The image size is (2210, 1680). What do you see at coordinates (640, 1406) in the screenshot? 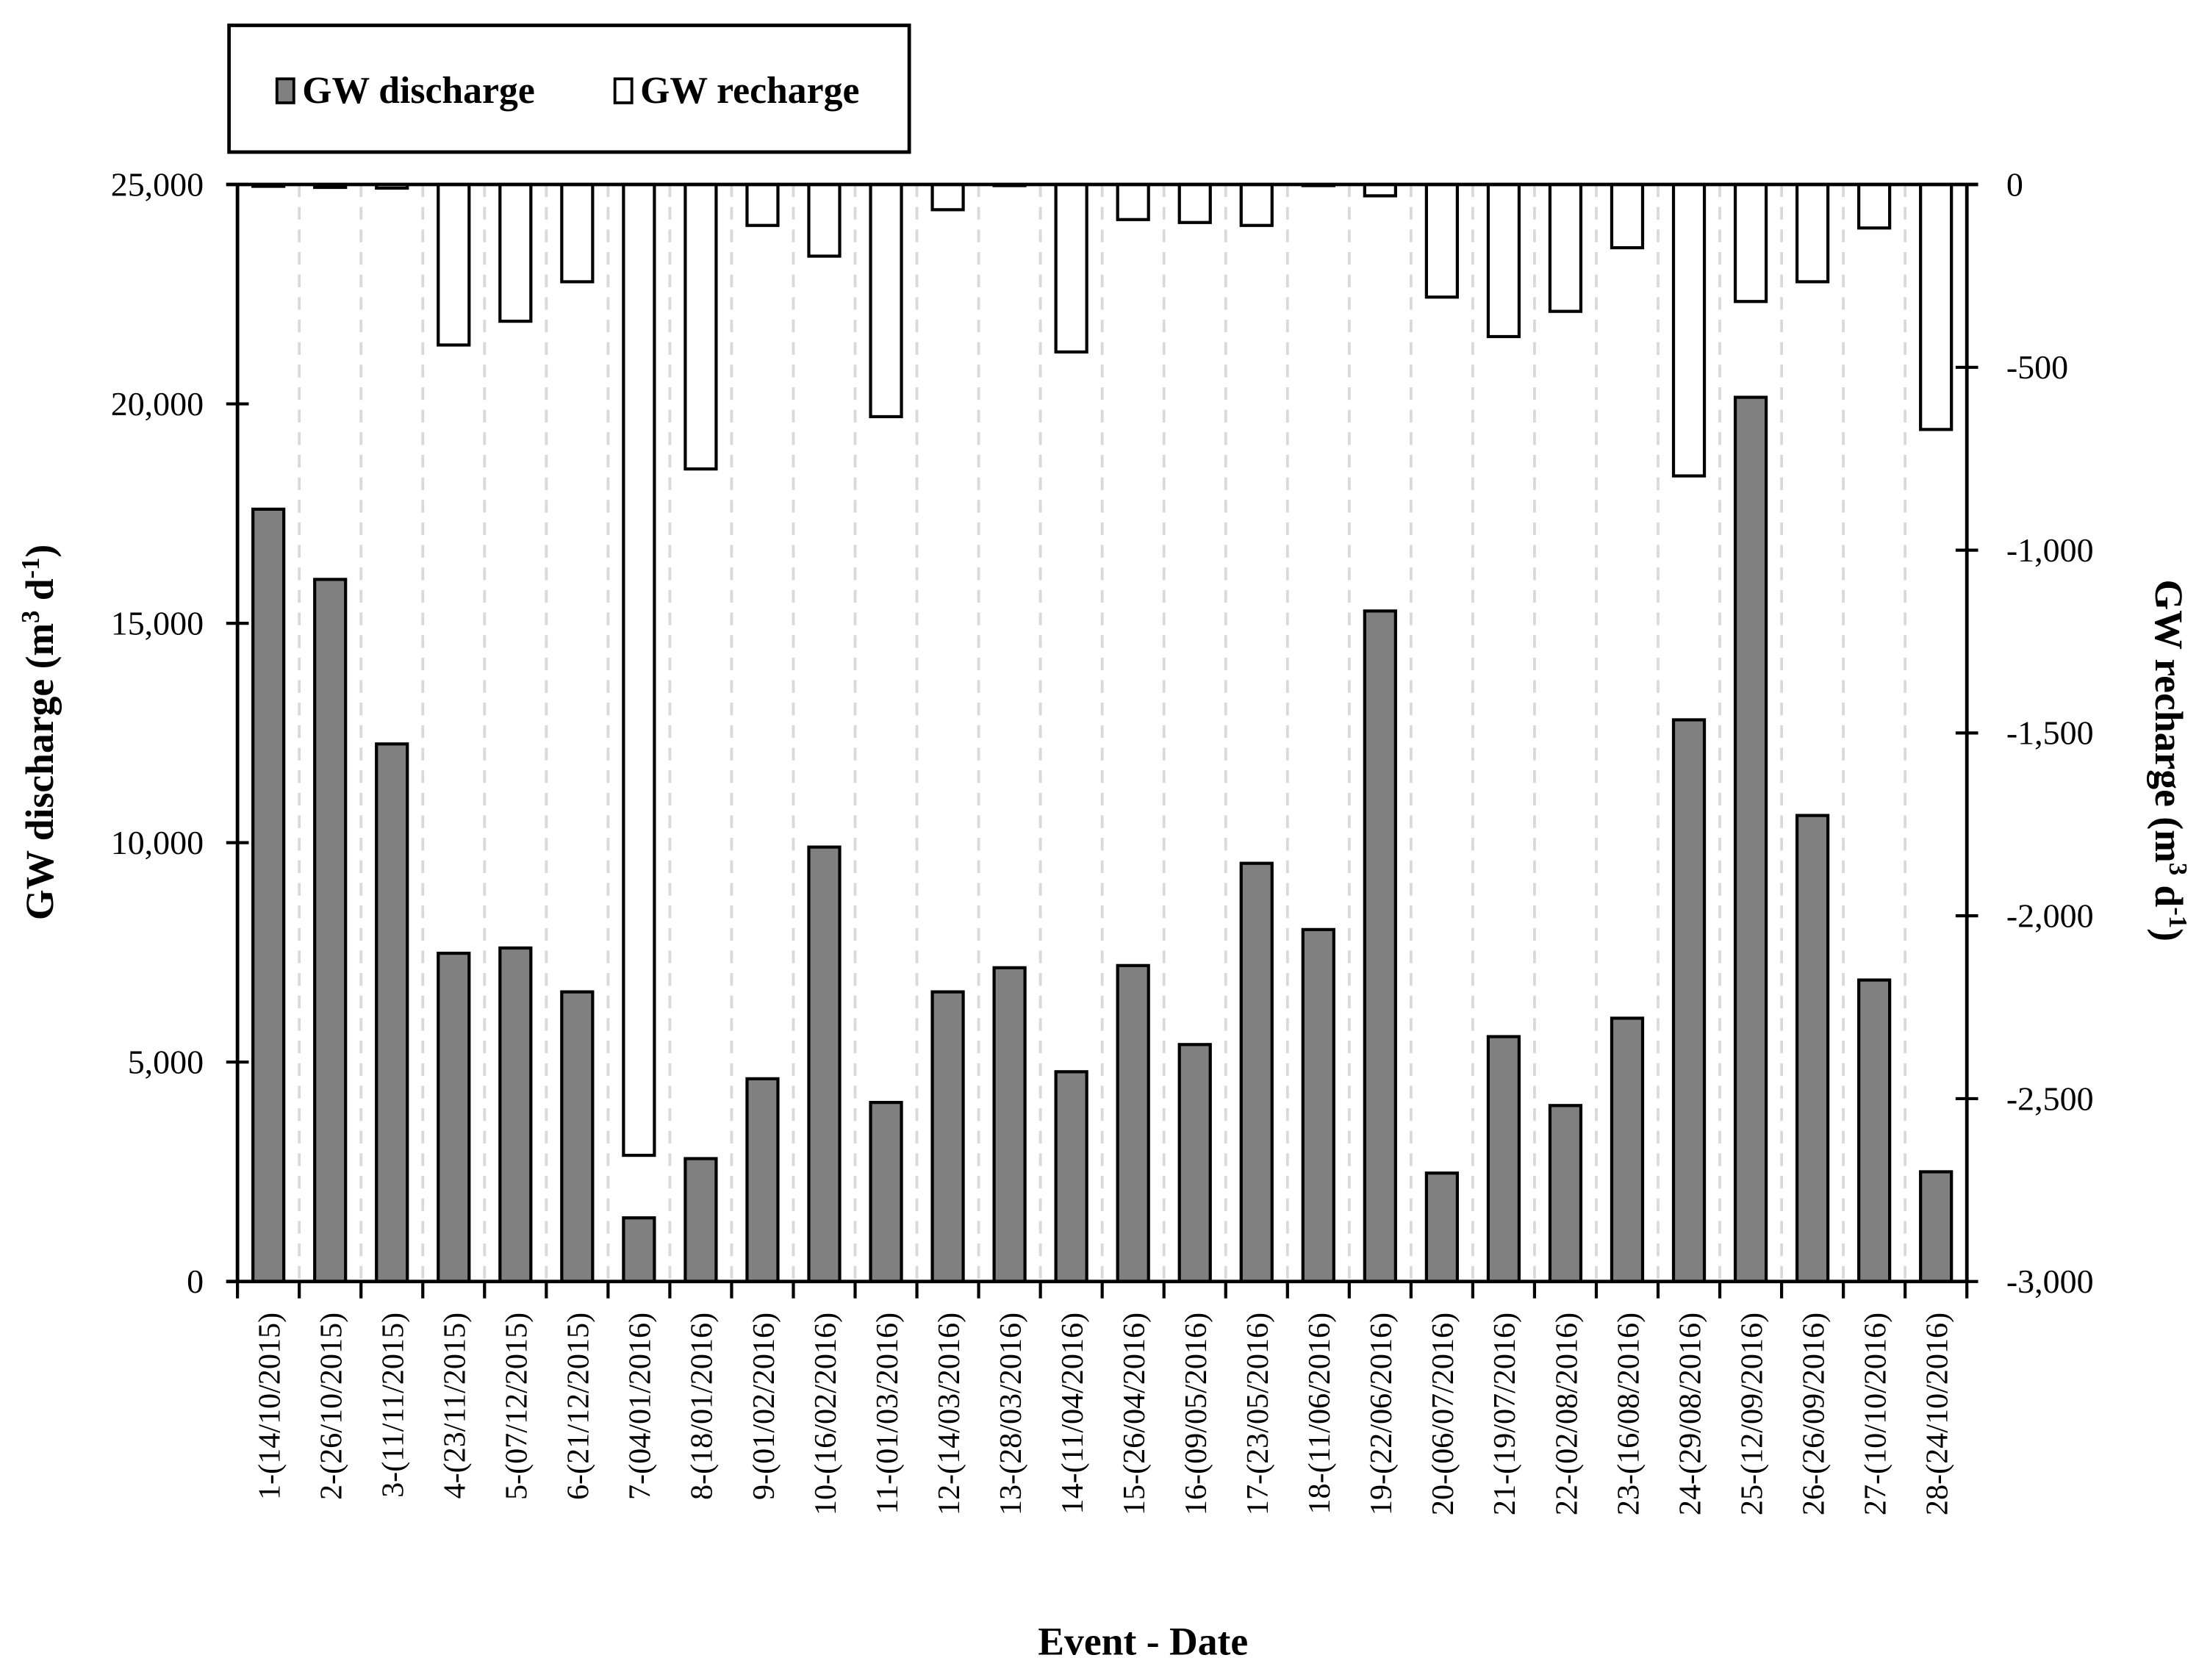
I see `x-category-label: 7-(04/01/2016)` at bounding box center [640, 1406].